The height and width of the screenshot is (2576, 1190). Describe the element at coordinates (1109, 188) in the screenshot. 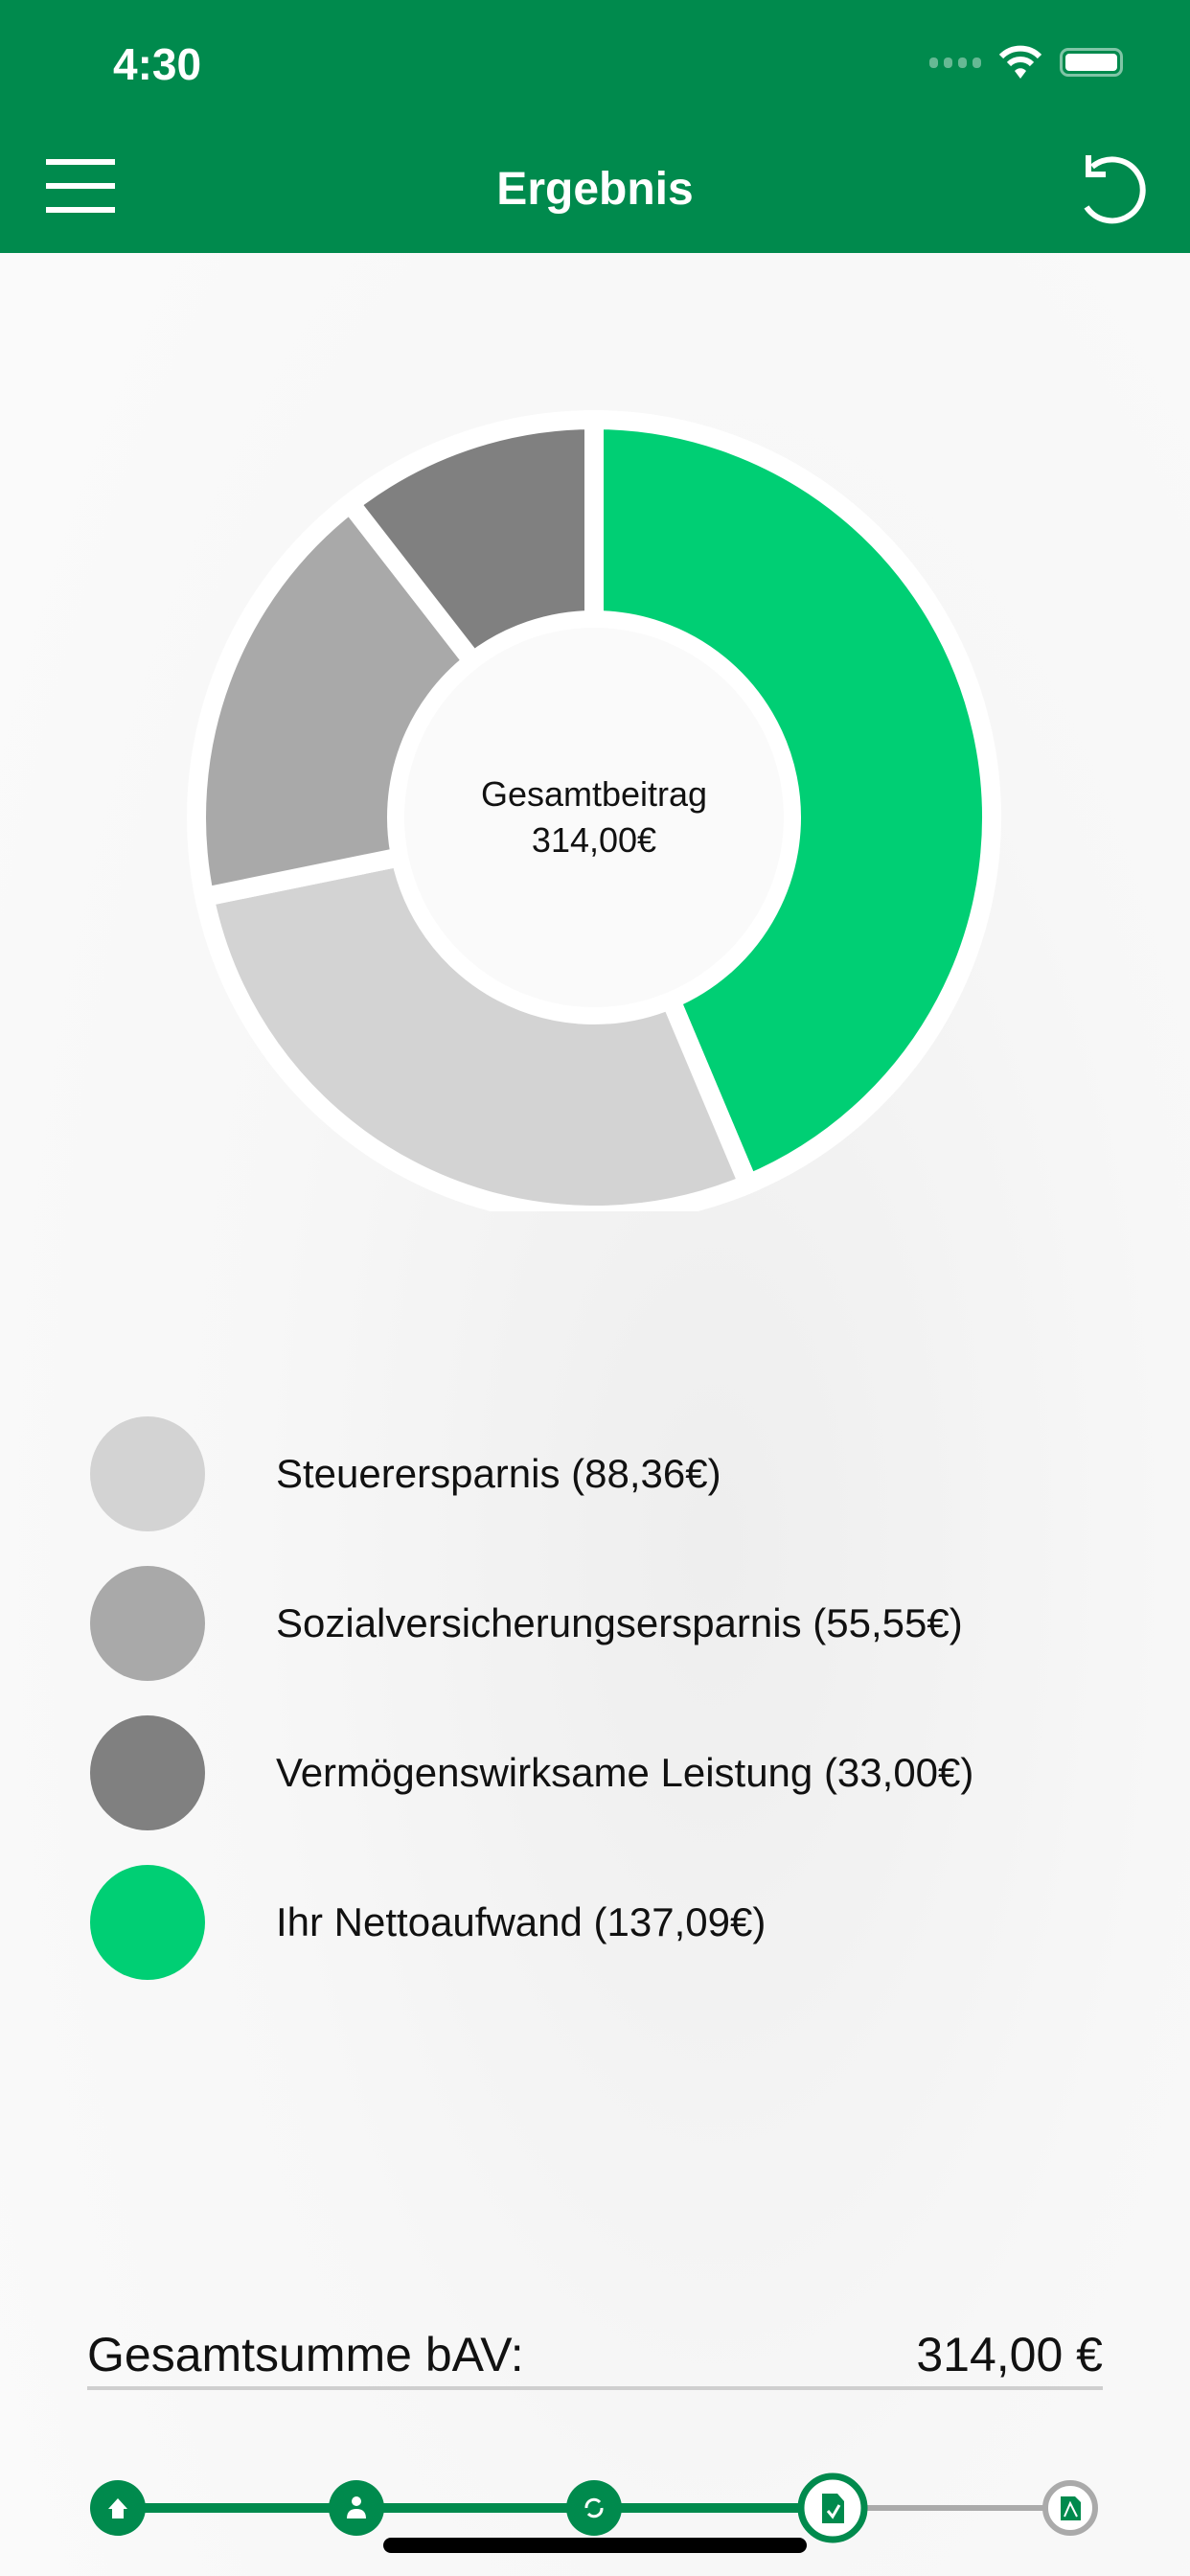

I see `reset-icon` at that location.